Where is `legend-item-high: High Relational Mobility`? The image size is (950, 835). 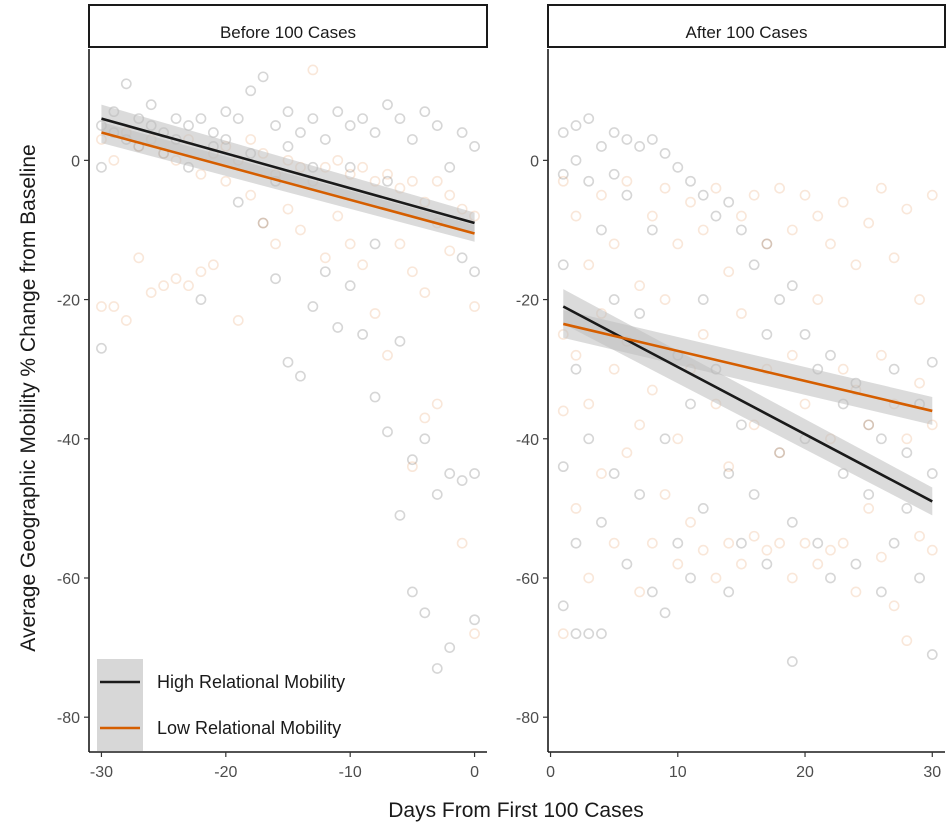
legend-item-high: High Relational Mobility is located at coordinates (221, 682).